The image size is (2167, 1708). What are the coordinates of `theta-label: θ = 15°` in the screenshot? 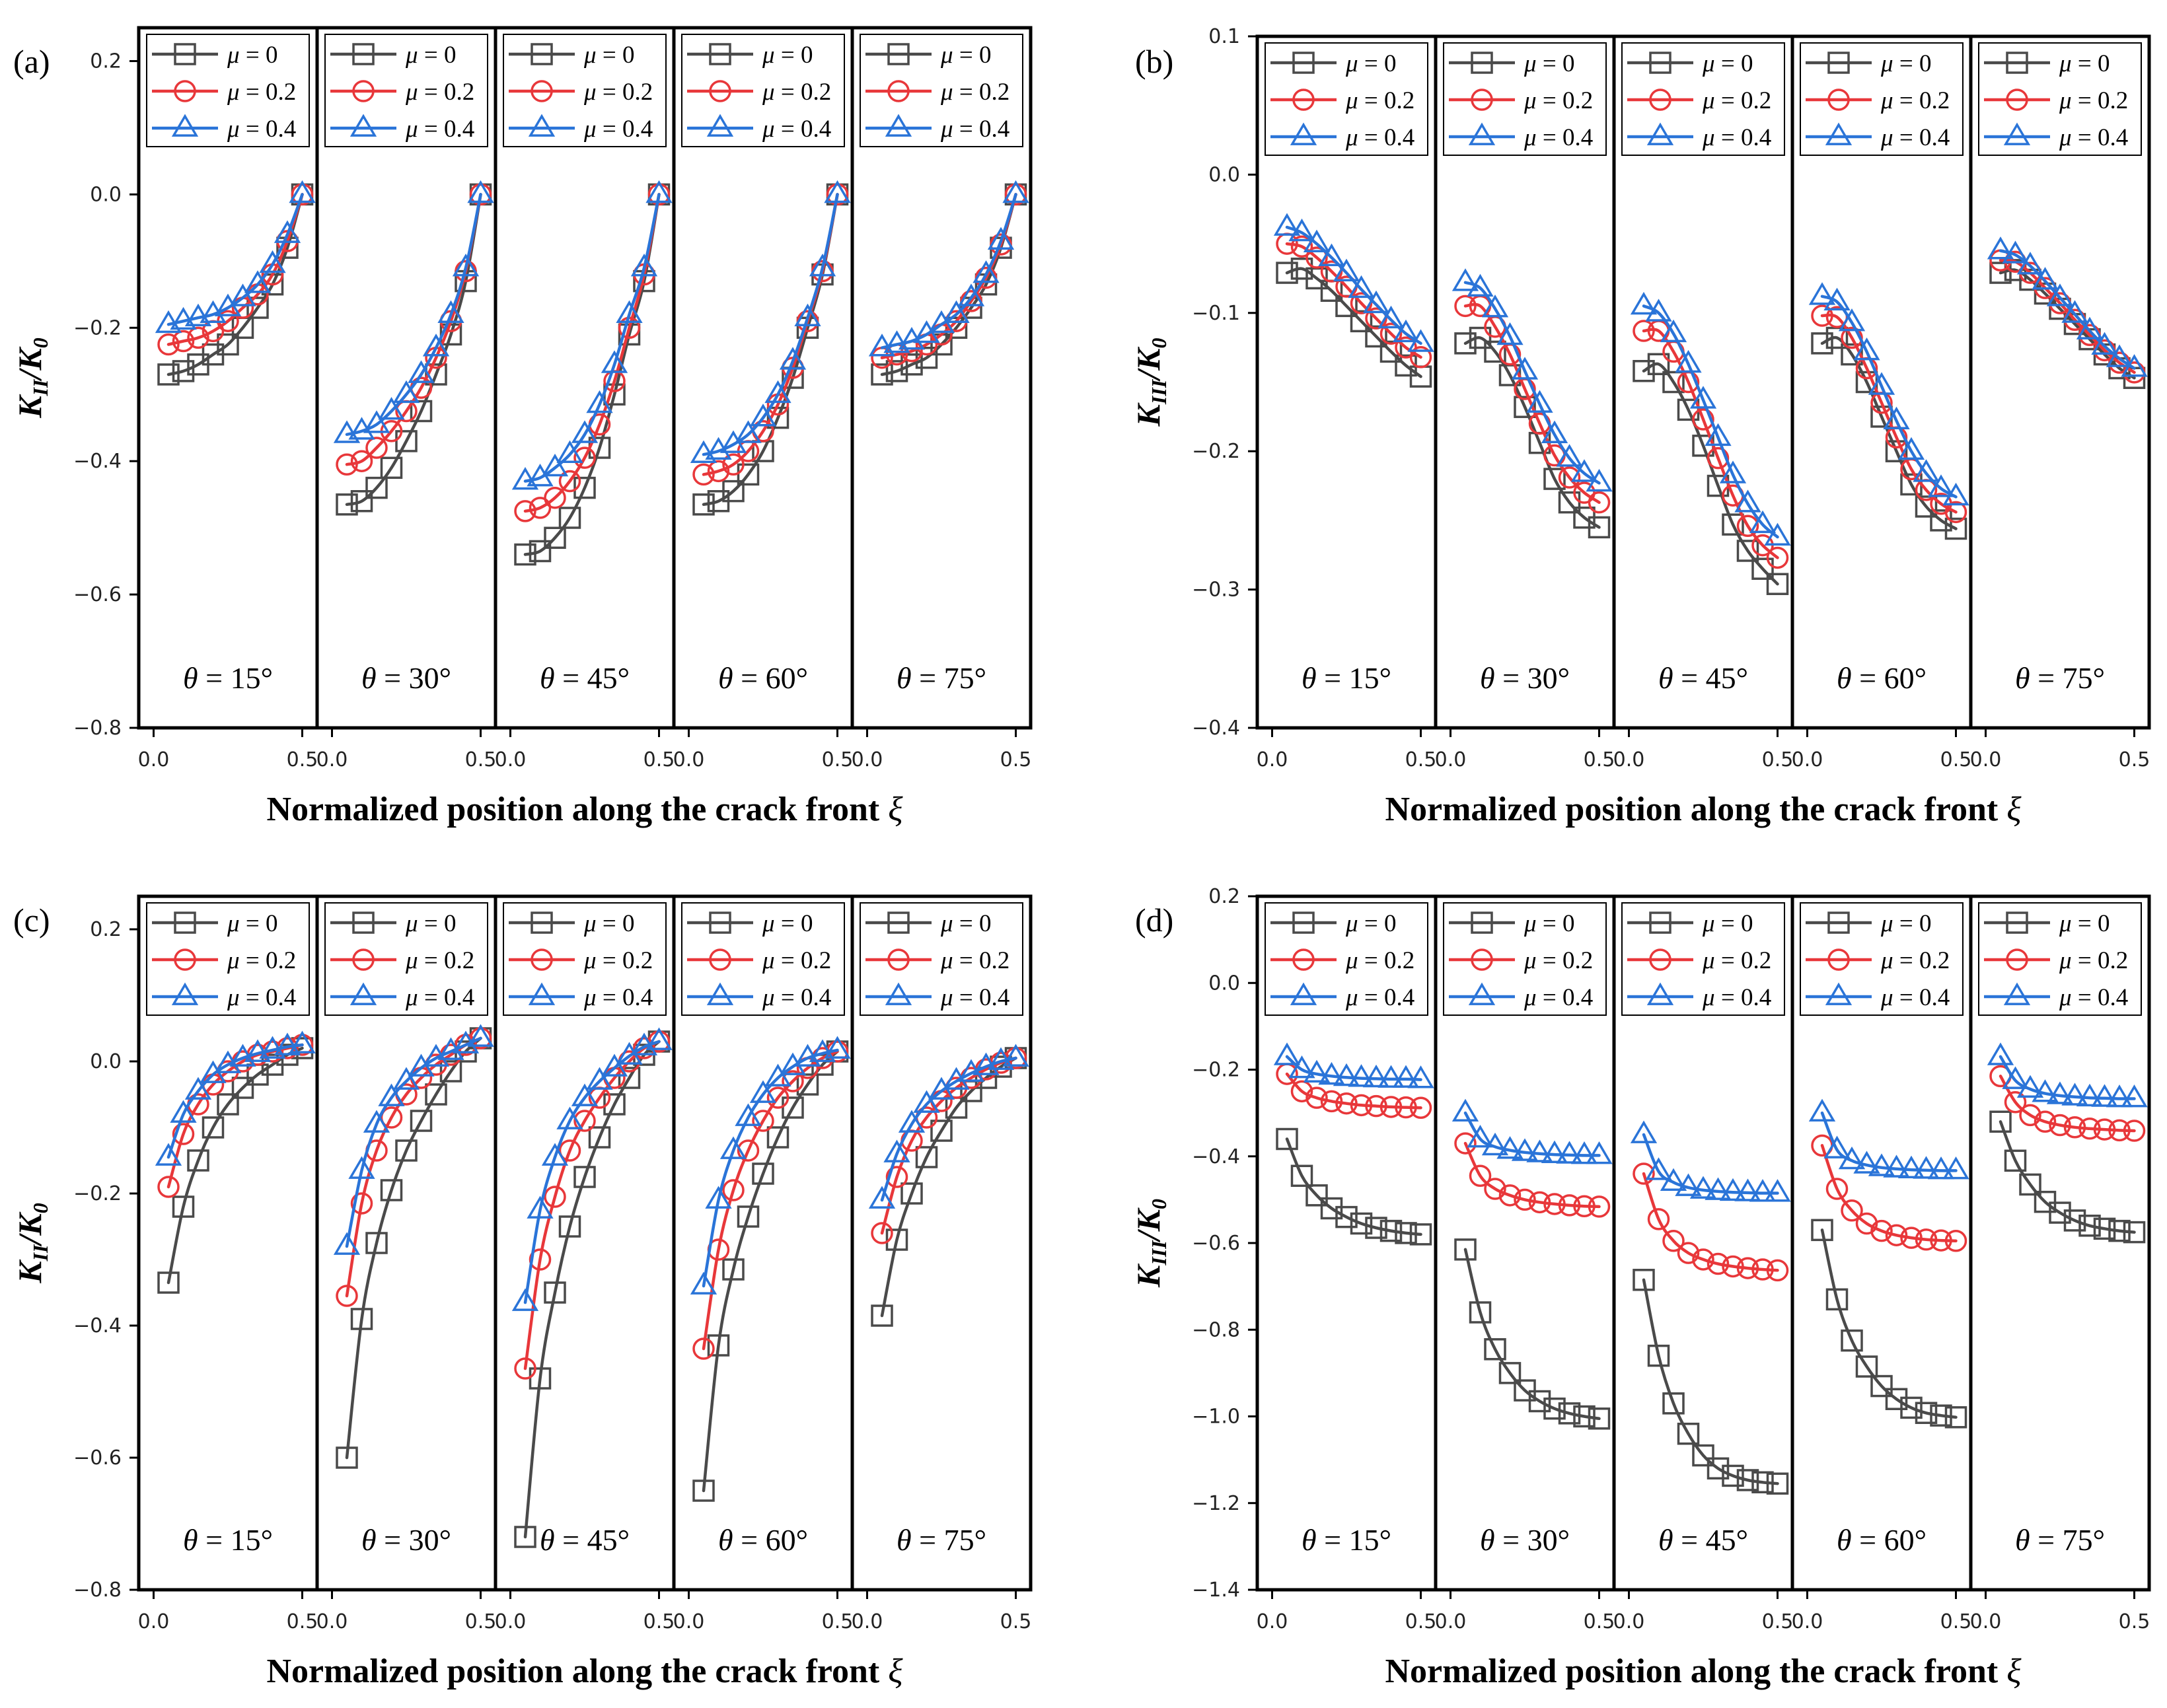 It's located at (228, 1540).